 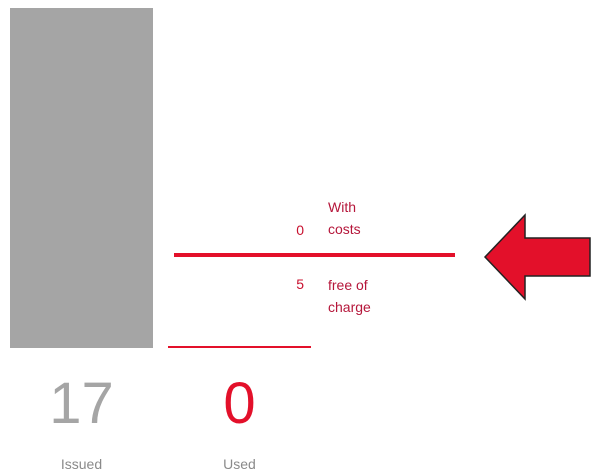 What do you see at coordinates (239, 464) in the screenshot?
I see `used-label: Used` at bounding box center [239, 464].